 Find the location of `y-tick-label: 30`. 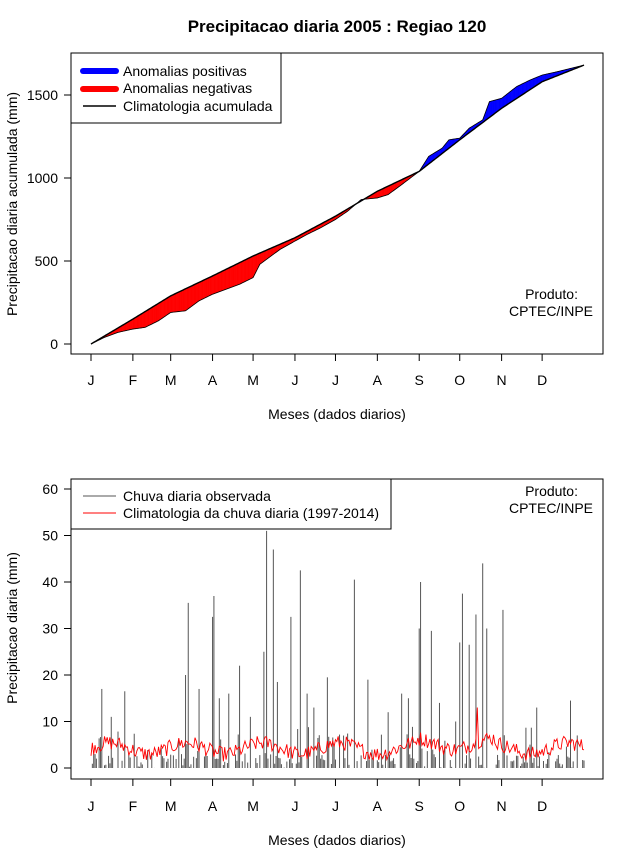

y-tick-label: 30 is located at coordinates (50, 629).